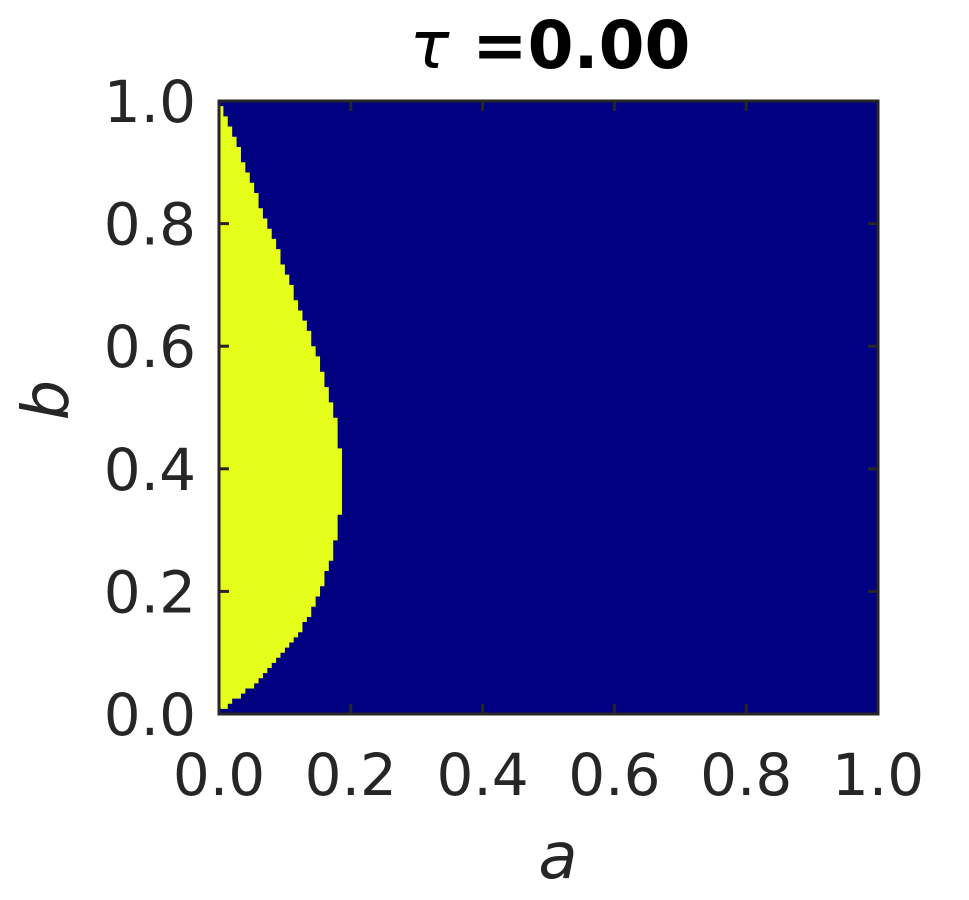  I want to click on title-symbol: τ, so click(430, 45).